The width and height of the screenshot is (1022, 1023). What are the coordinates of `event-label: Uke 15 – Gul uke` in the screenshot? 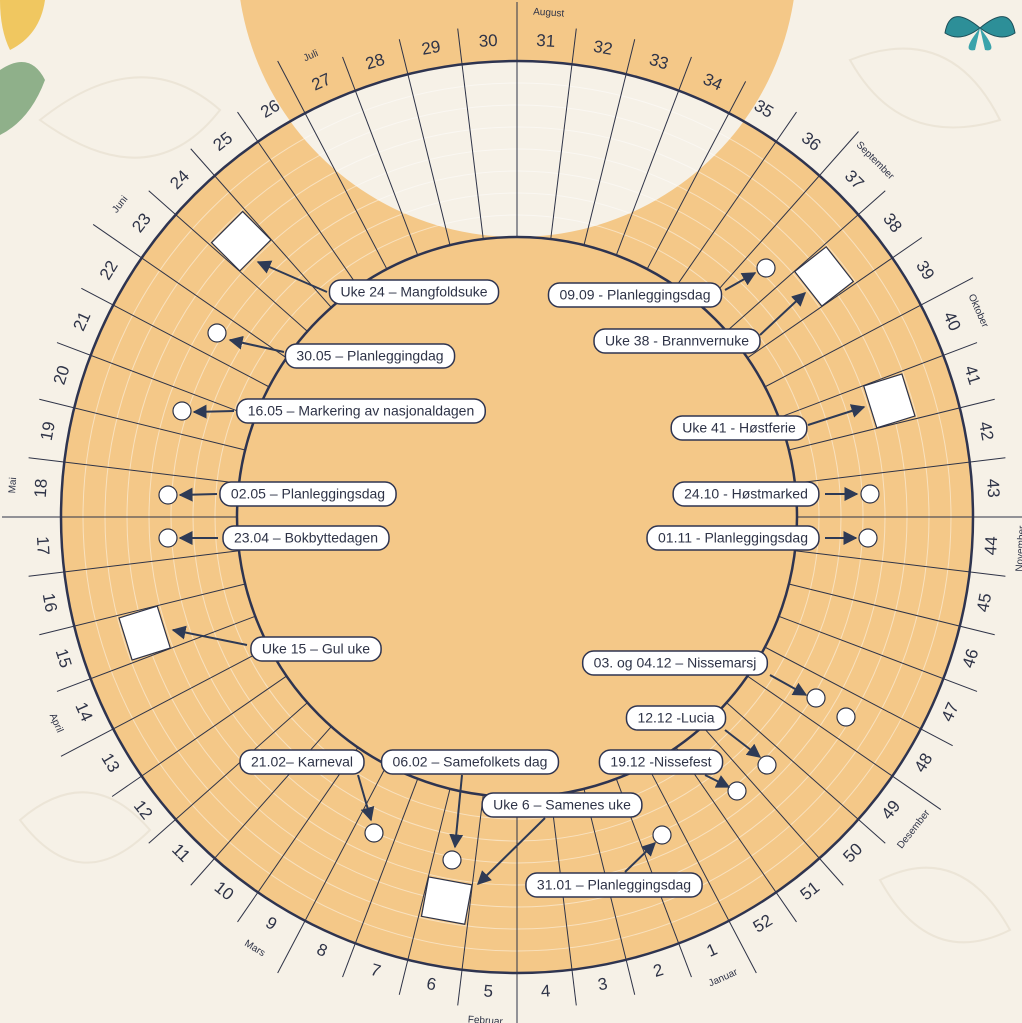 It's located at (316, 649).